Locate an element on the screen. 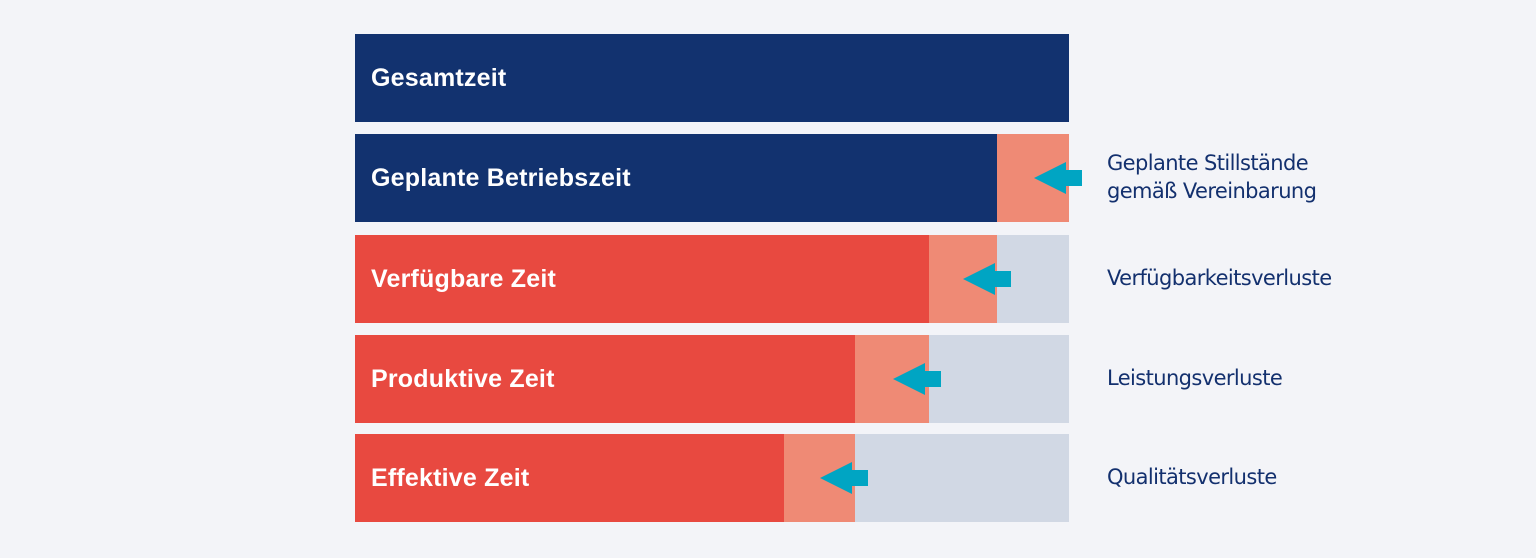 The width and height of the screenshot is (1536, 558). bar-row: Gesamtzeit is located at coordinates (712, 78).